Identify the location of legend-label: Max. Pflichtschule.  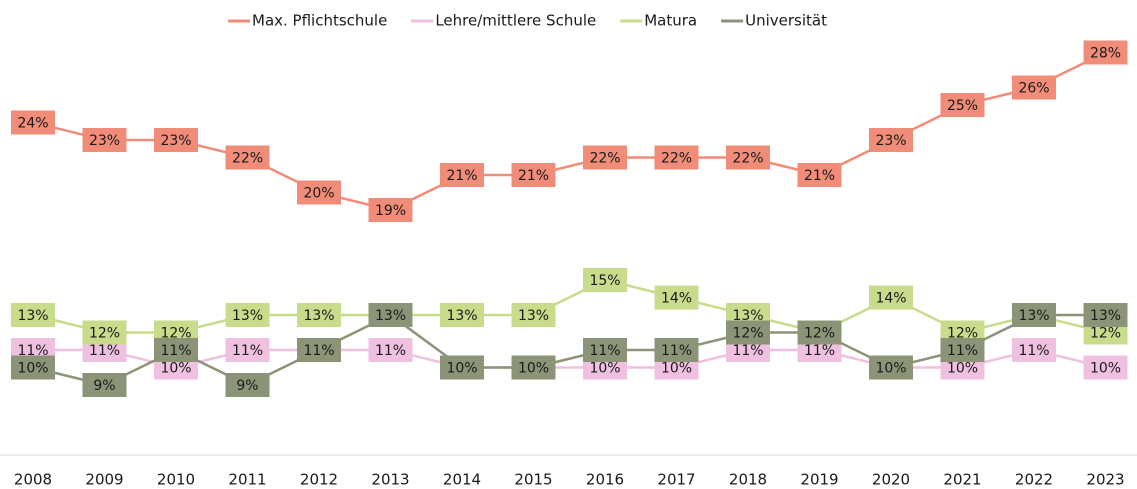
(319, 21).